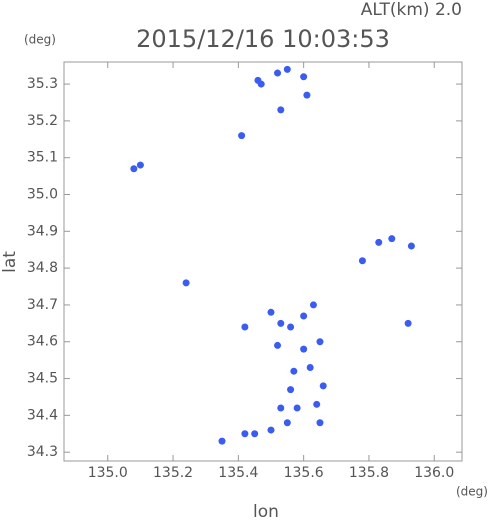 The image size is (491, 521). Describe the element at coordinates (304, 473) in the screenshot. I see `x-tick-label: 135.6` at that location.